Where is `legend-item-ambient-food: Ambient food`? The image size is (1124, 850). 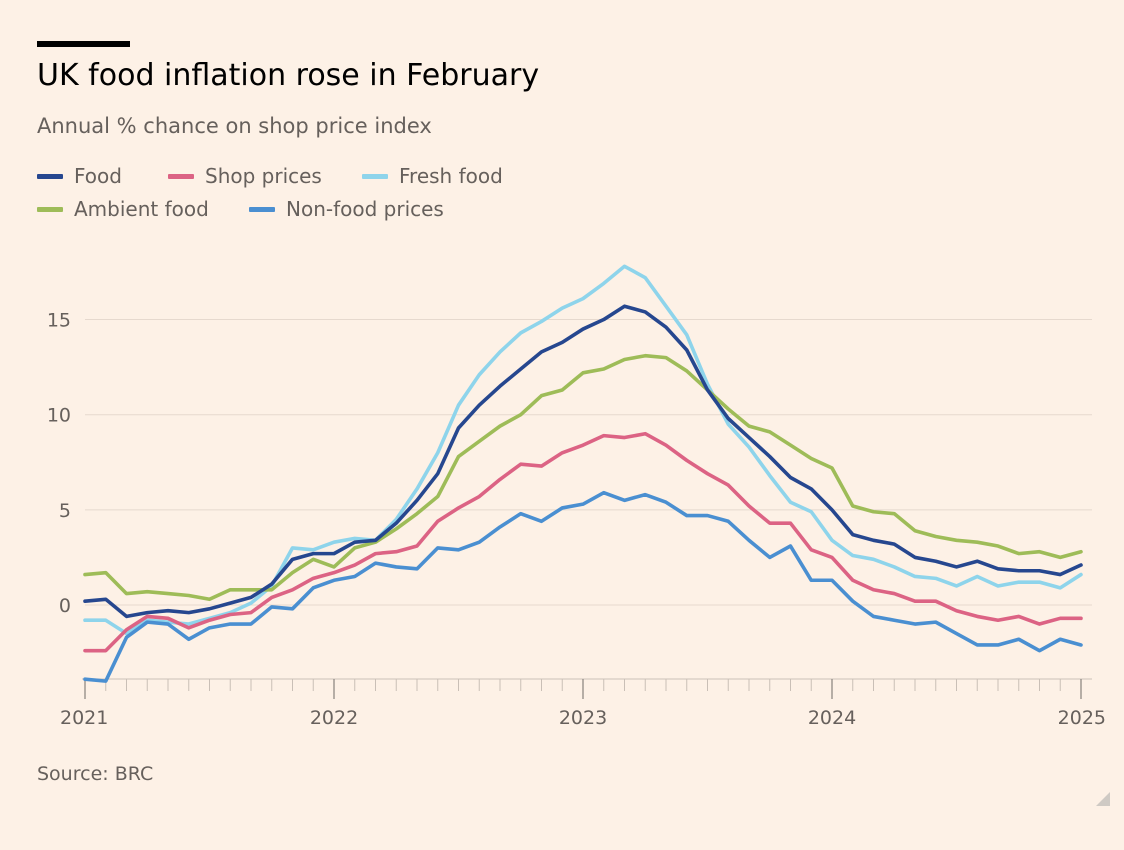 legend-item-ambient-food: Ambient food is located at coordinates (123, 209).